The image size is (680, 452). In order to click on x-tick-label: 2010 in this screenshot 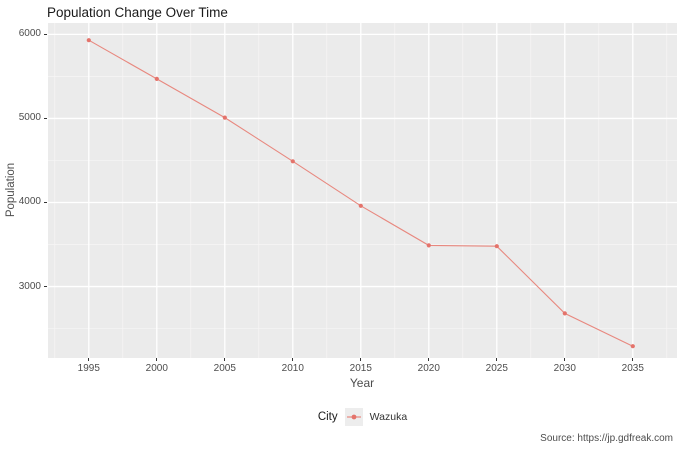, I will do `click(292, 368)`.